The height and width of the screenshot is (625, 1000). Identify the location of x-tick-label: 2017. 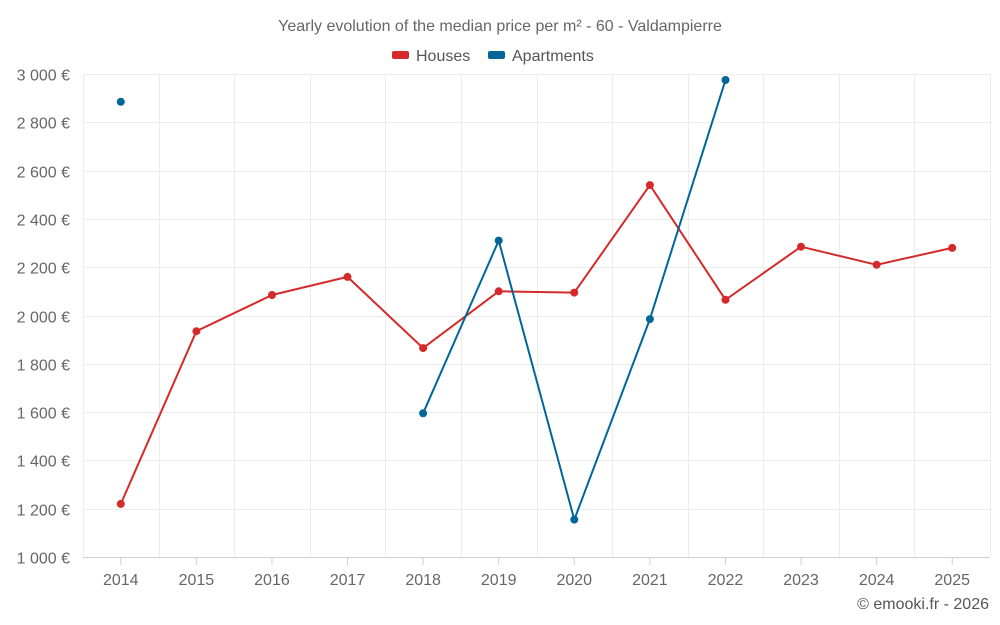
(348, 580).